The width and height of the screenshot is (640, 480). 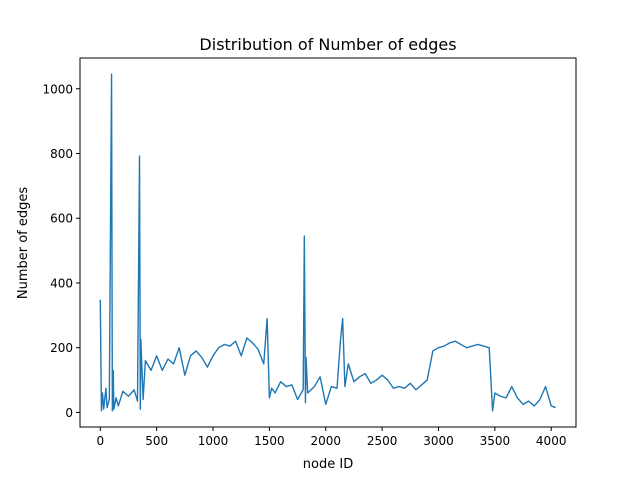 I want to click on x-tick-label: 0, so click(x=100, y=441).